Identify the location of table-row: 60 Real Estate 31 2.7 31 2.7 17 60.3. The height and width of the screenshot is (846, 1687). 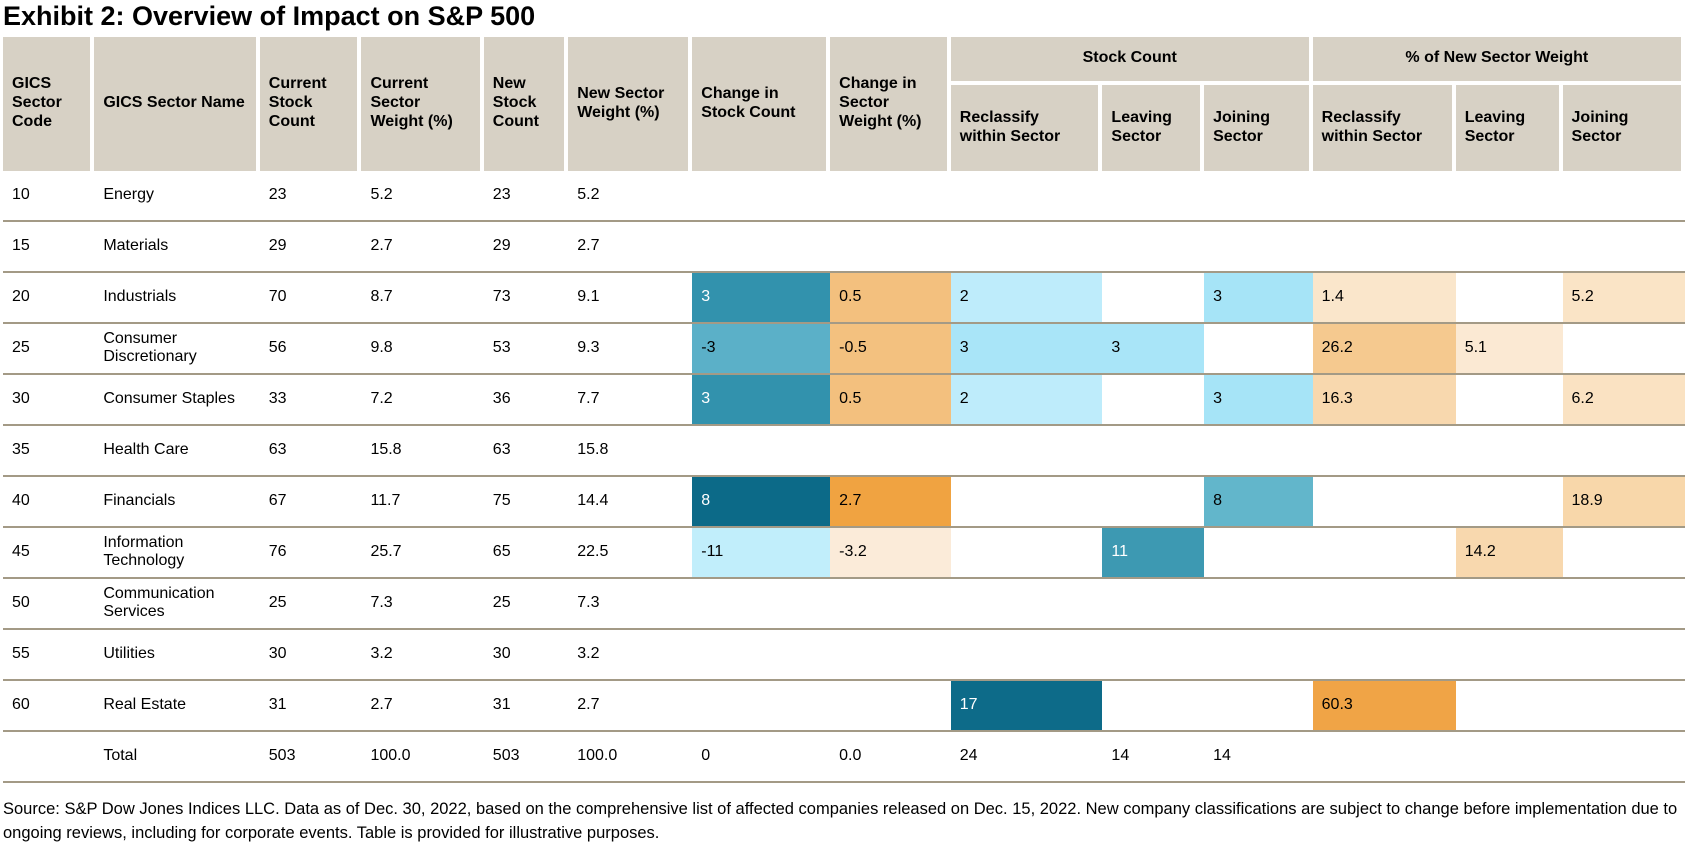
(844, 704).